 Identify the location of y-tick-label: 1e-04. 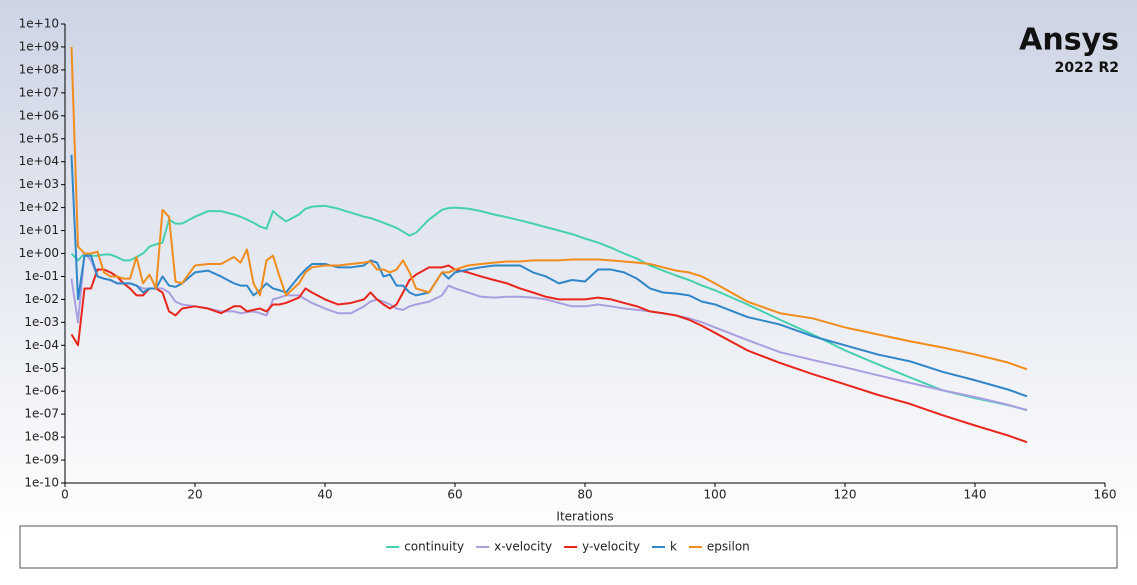
(41, 345).